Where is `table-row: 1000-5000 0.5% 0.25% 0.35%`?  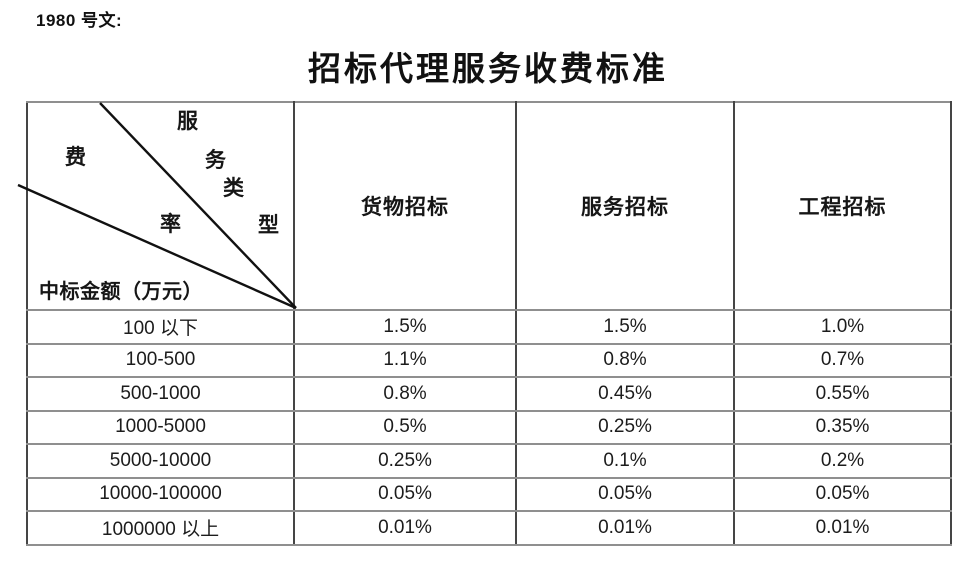 table-row: 1000-5000 0.5% 0.25% 0.35% is located at coordinates (489, 427).